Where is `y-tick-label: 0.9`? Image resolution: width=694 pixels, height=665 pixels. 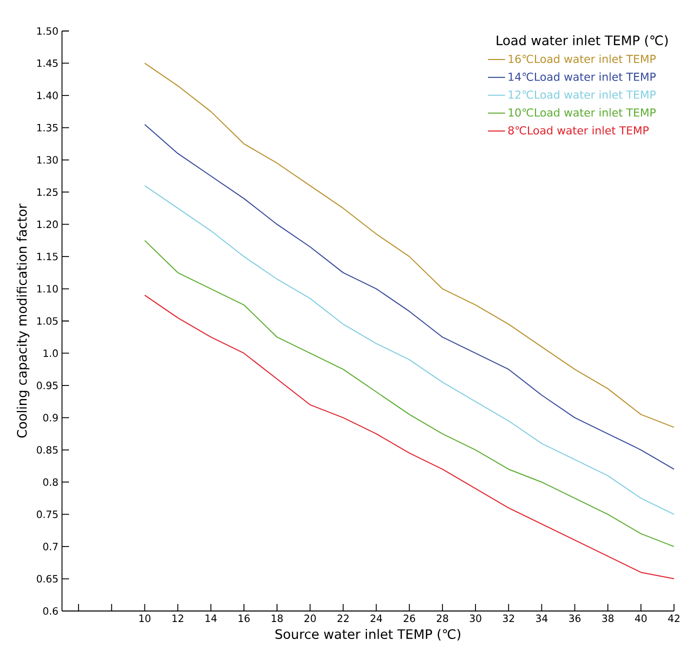 y-tick-label: 0.9 is located at coordinates (50, 418).